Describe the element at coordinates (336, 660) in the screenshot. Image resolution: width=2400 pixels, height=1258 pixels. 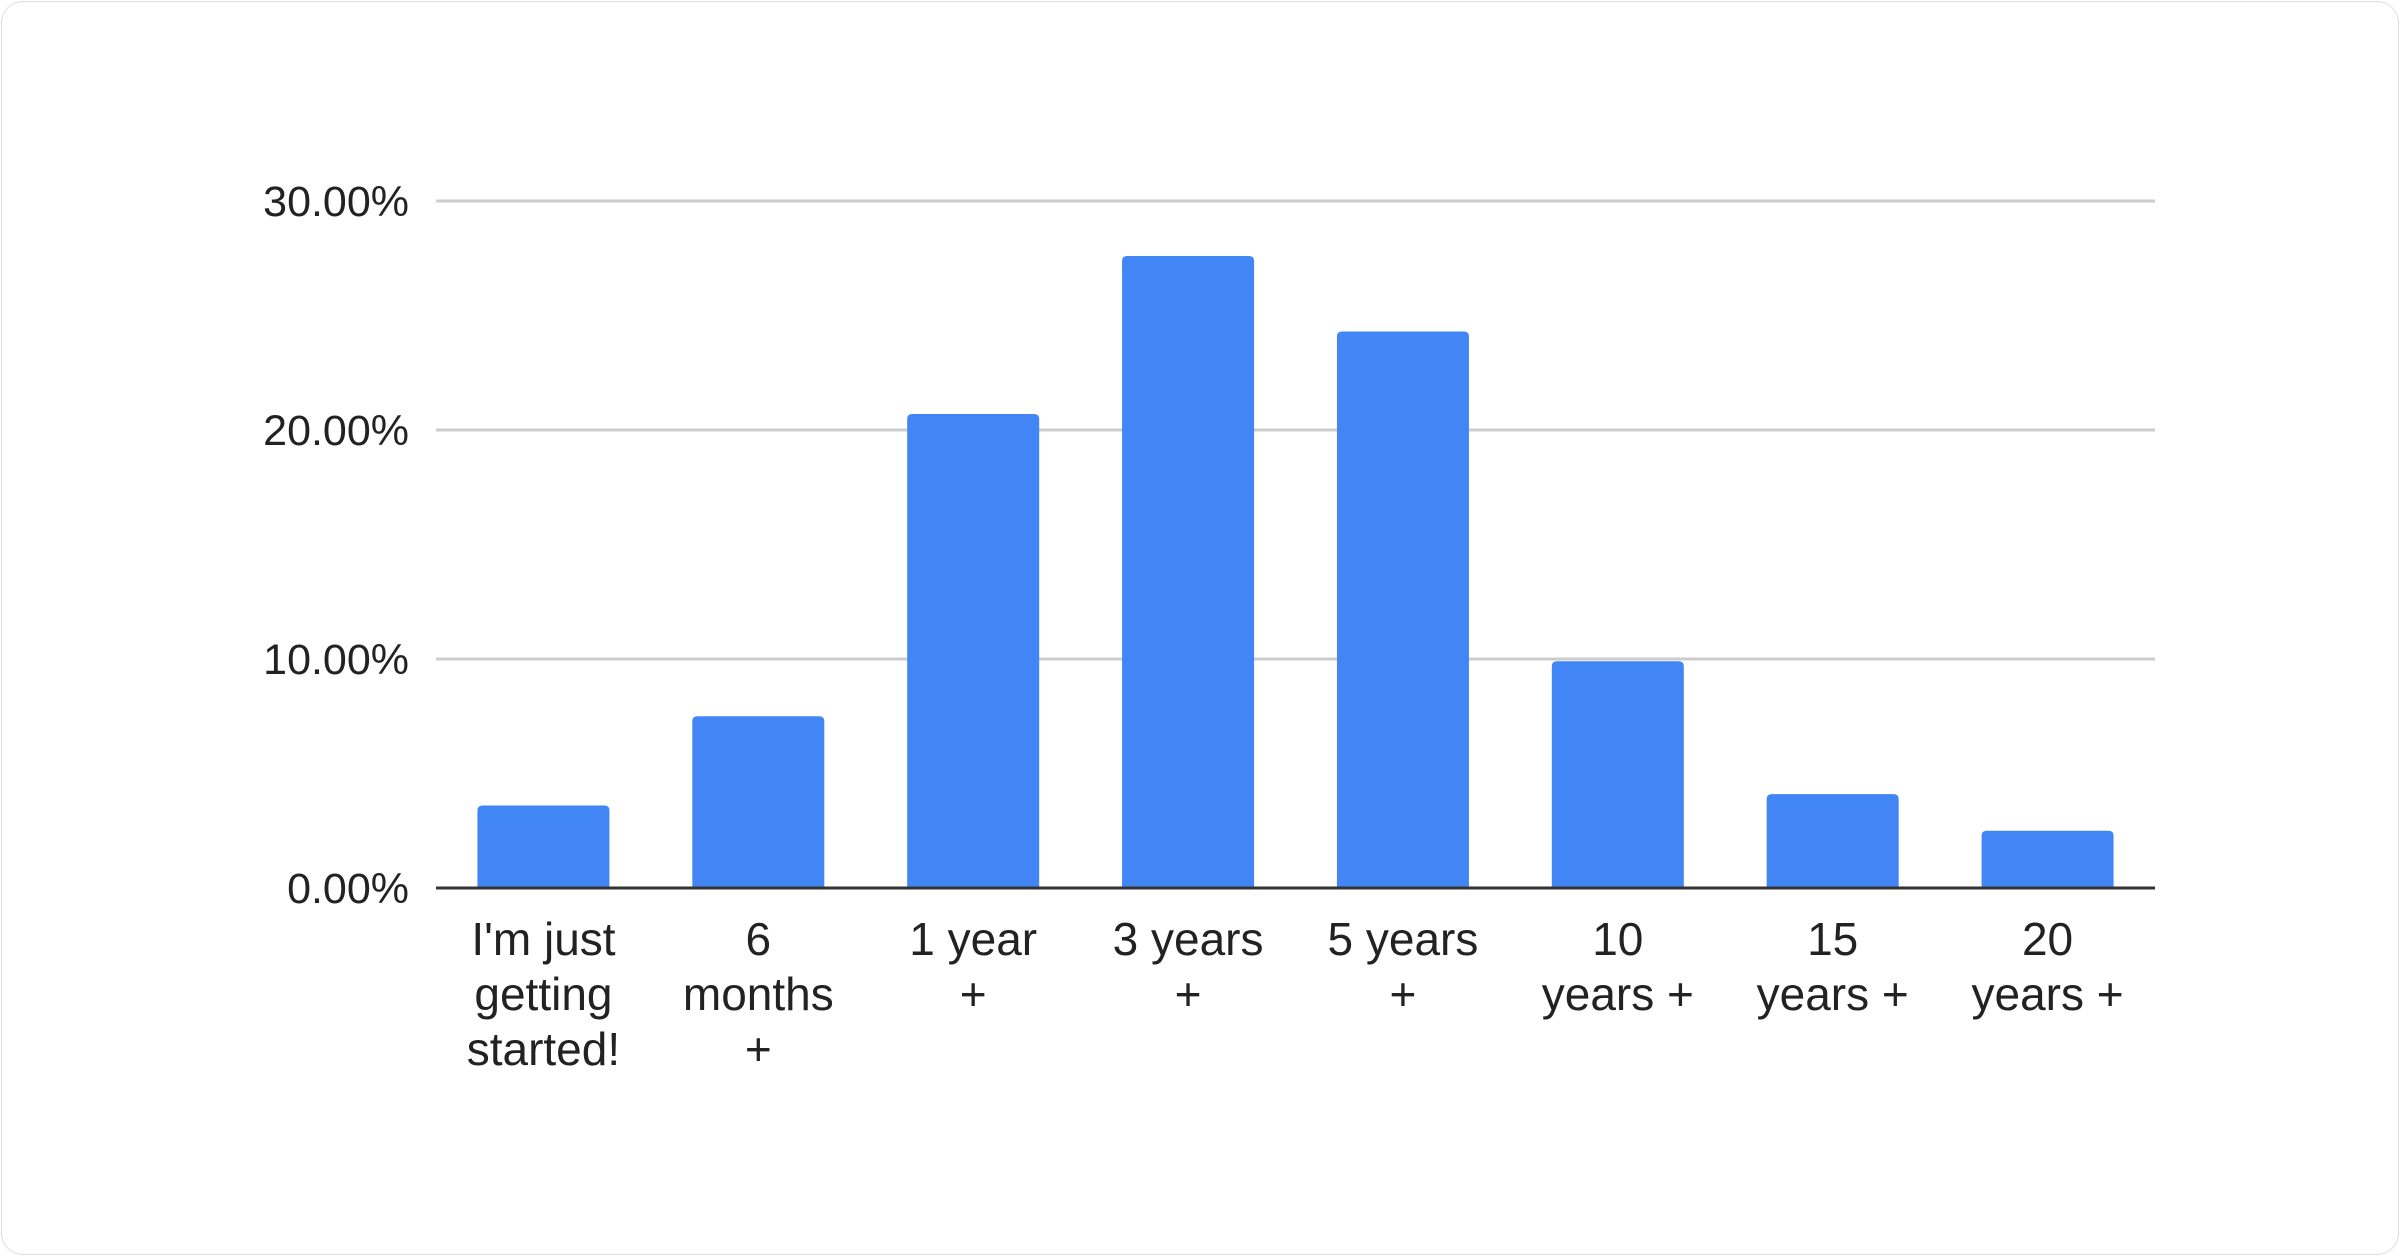
I see `y-tick-label: 10.00%` at that location.